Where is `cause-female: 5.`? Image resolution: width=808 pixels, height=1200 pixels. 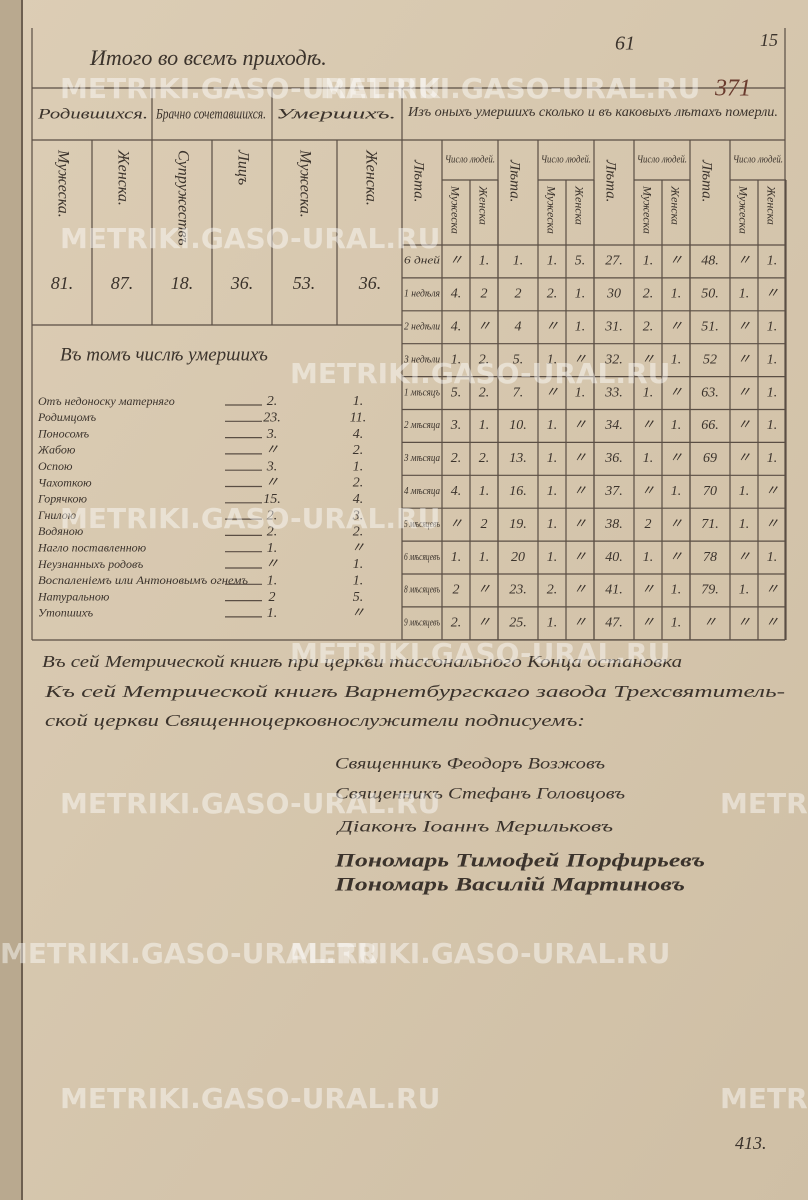 cause-female: 5. is located at coordinates (358, 597).